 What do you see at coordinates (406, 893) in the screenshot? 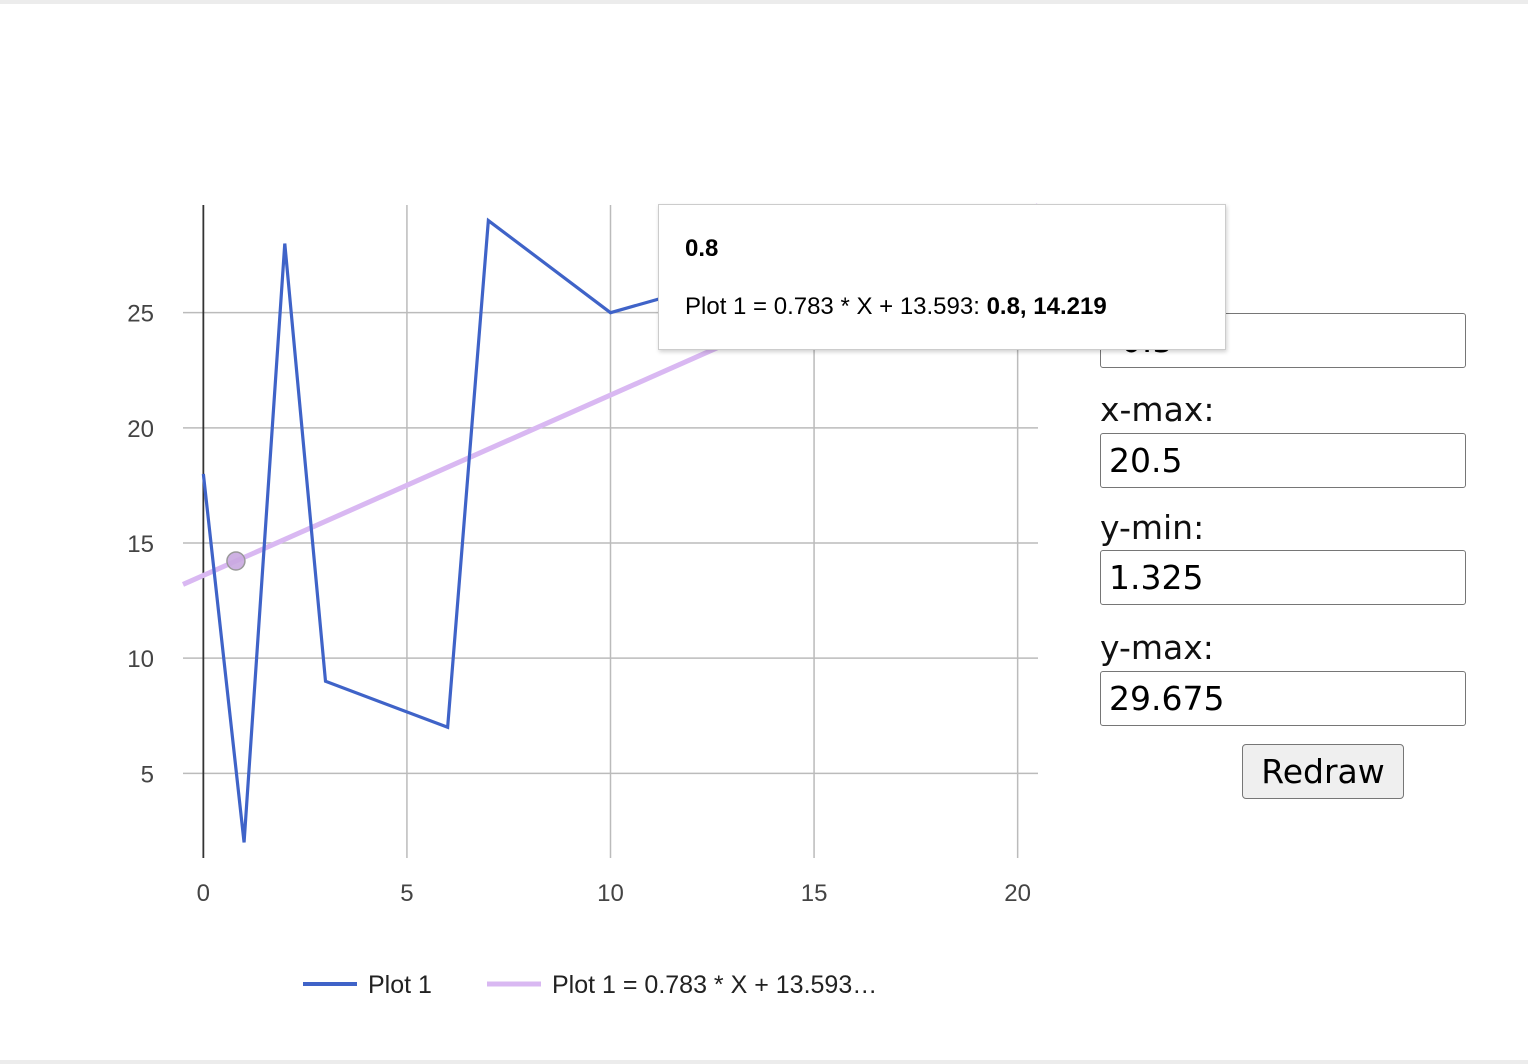
I see `x-tick-label: 5` at bounding box center [406, 893].